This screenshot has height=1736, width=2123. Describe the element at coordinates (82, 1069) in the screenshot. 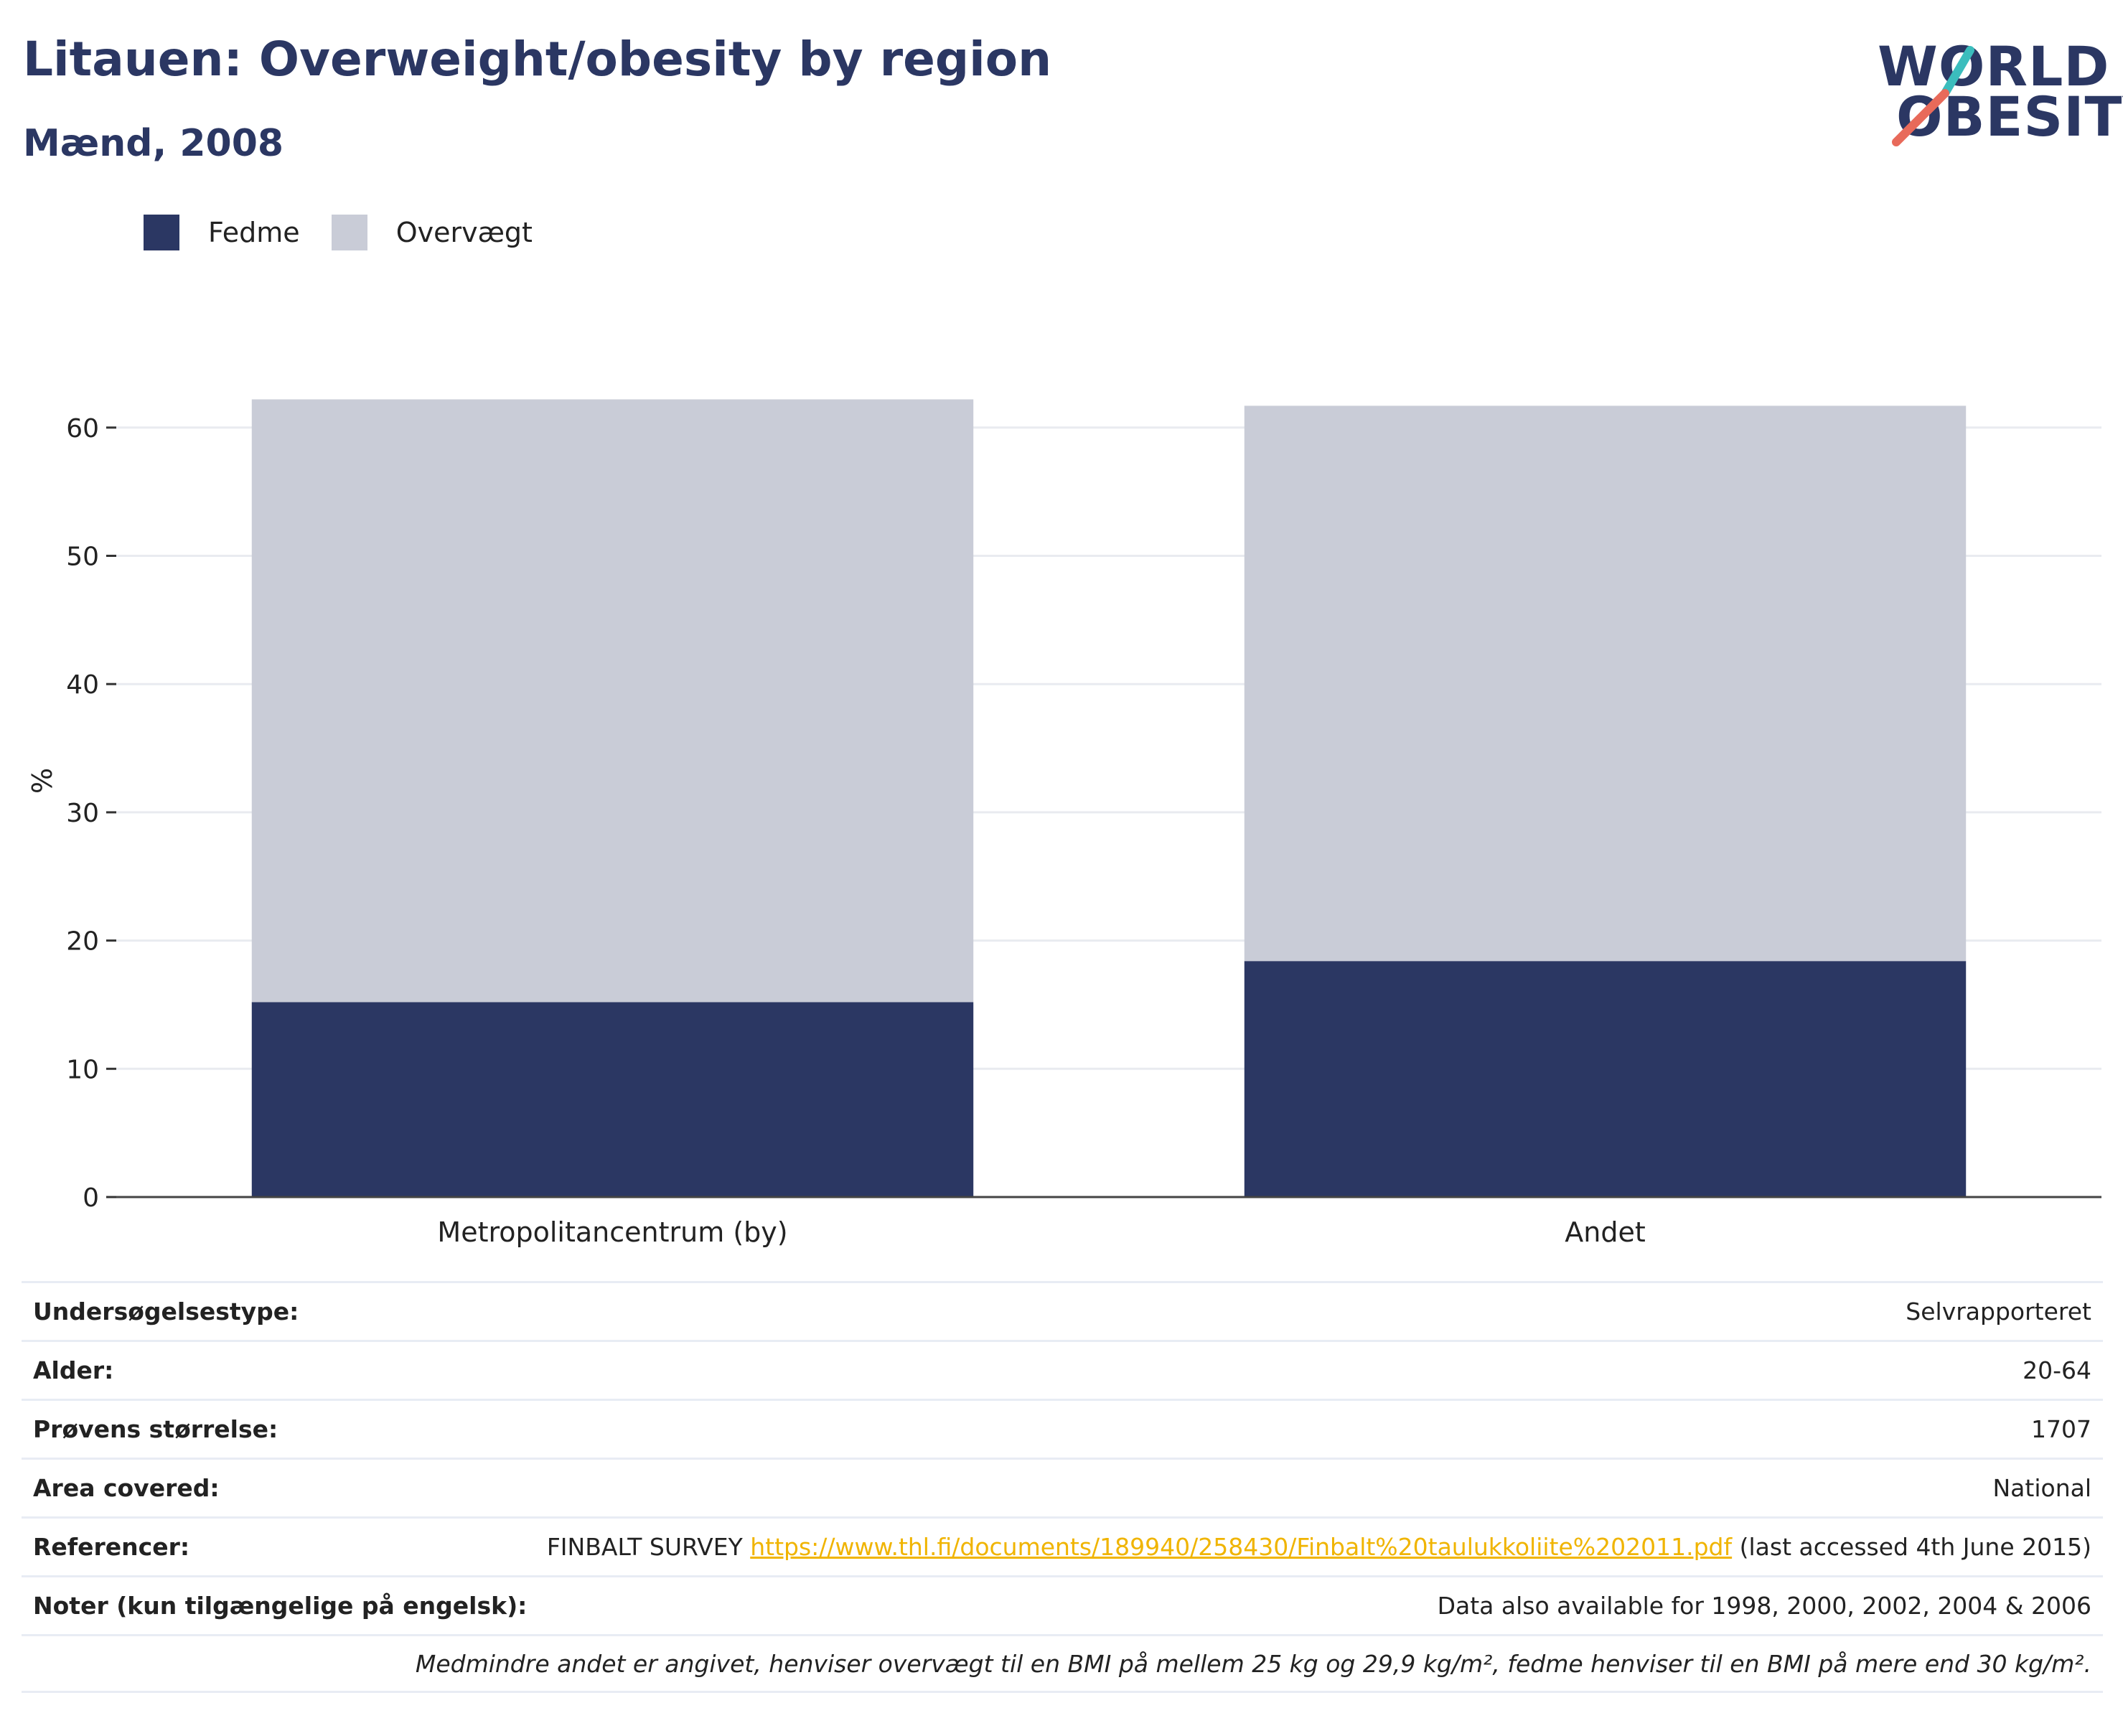

I see `y-tick-label: 10` at that location.